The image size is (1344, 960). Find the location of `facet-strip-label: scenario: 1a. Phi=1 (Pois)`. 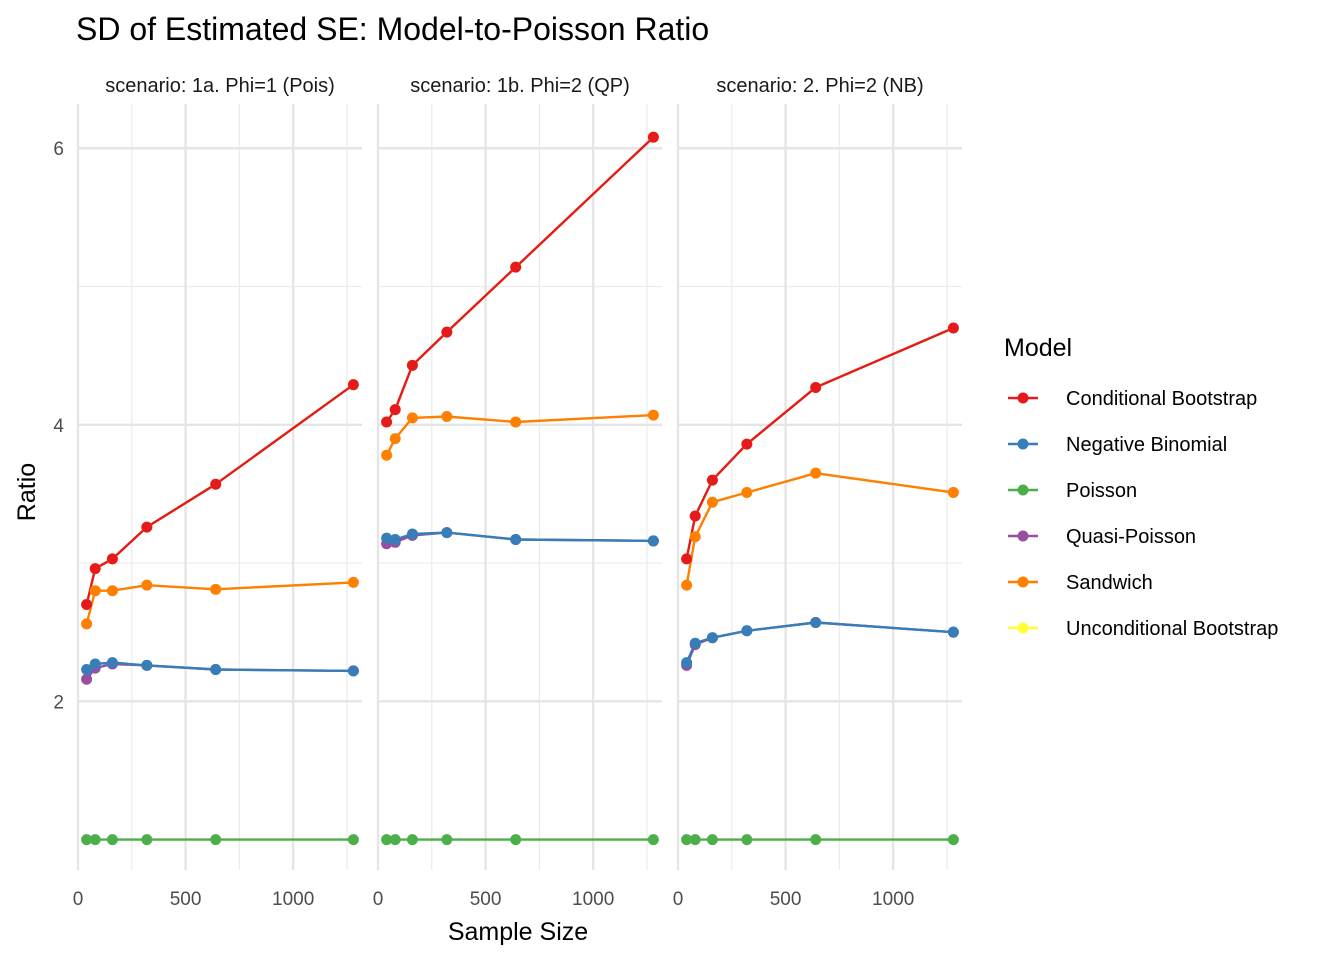

facet-strip-label: scenario: 1a. Phi=1 (Pois) is located at coordinates (220, 86).